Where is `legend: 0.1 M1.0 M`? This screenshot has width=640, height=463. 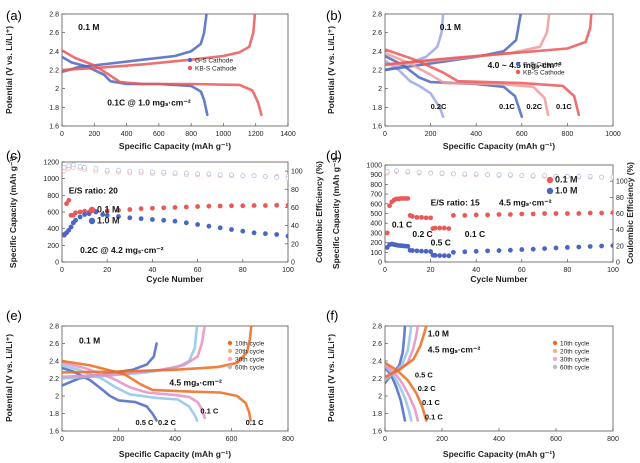
legend: 0.1 M1.0 M is located at coordinates (562, 185).